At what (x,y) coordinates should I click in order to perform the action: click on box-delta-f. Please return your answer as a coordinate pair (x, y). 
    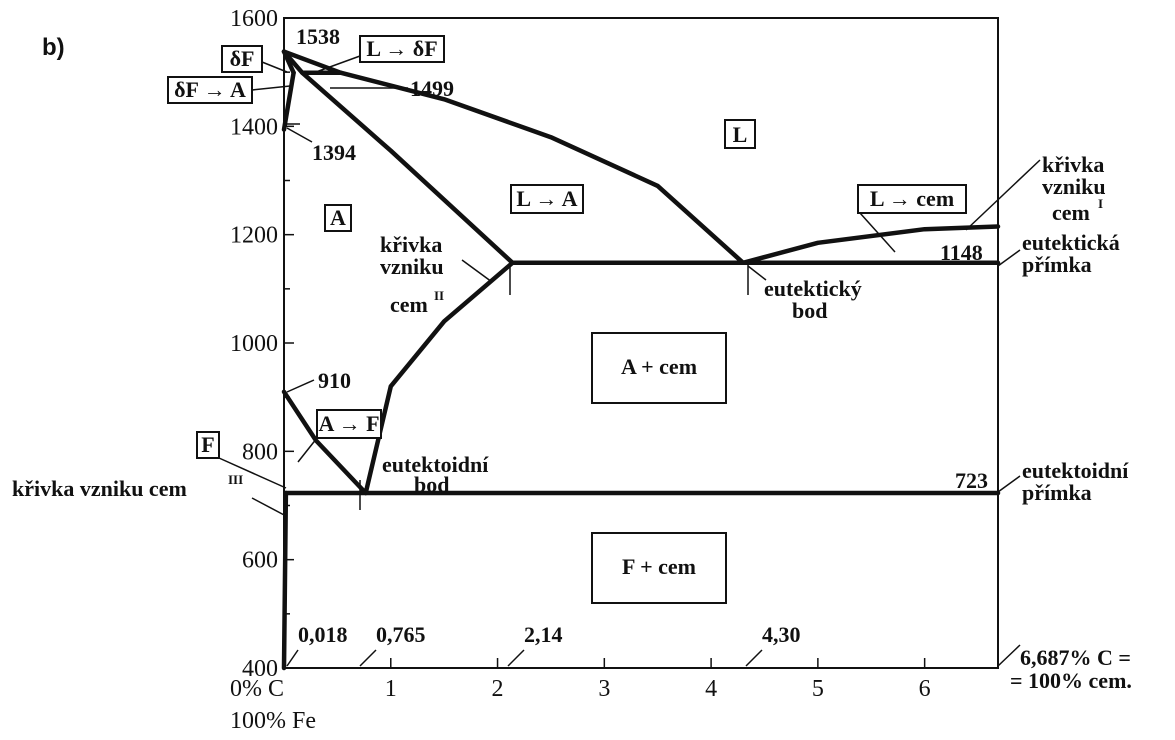
    Looking at the image, I should click on (242, 59).